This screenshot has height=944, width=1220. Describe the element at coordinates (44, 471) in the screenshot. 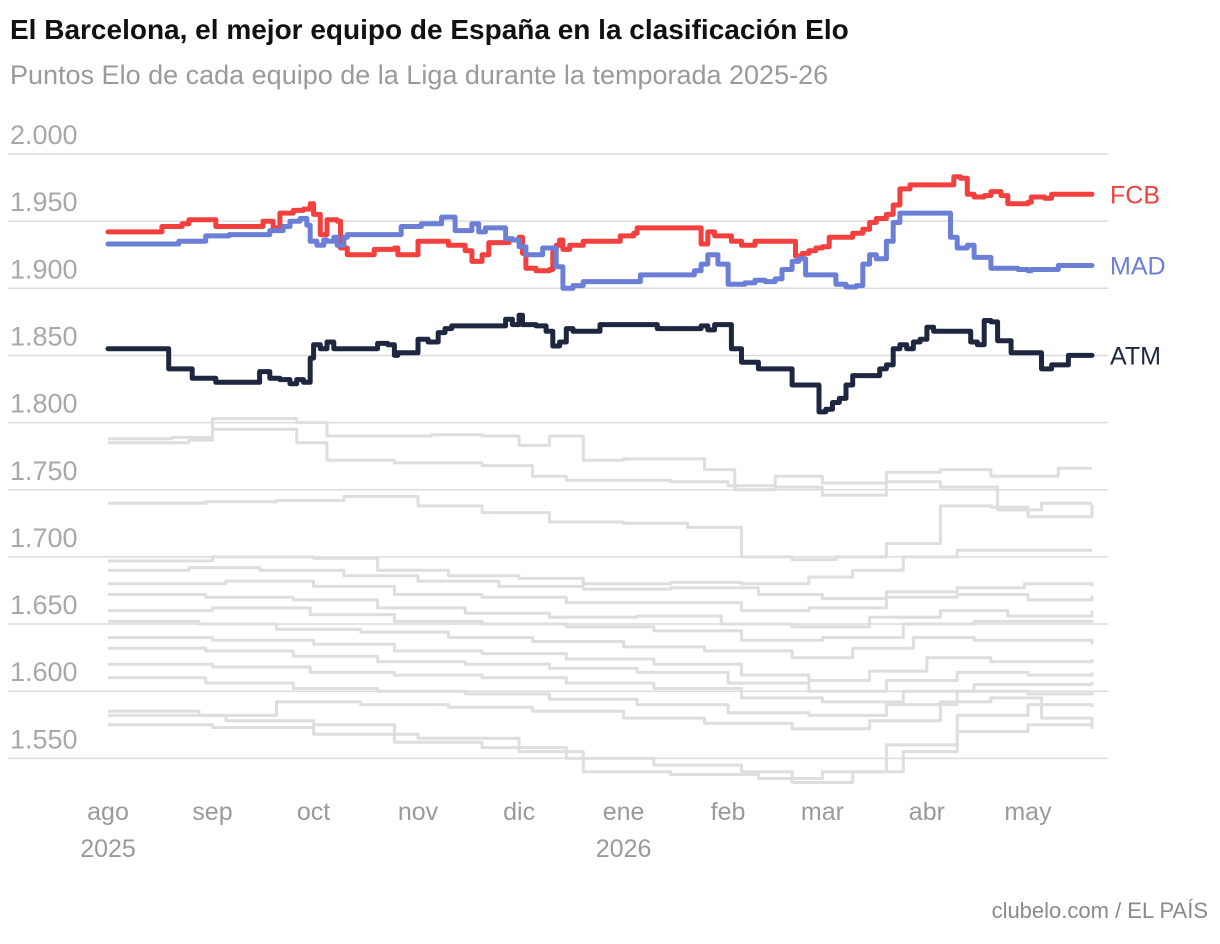

I see `y-tick-label: 1.750` at that location.